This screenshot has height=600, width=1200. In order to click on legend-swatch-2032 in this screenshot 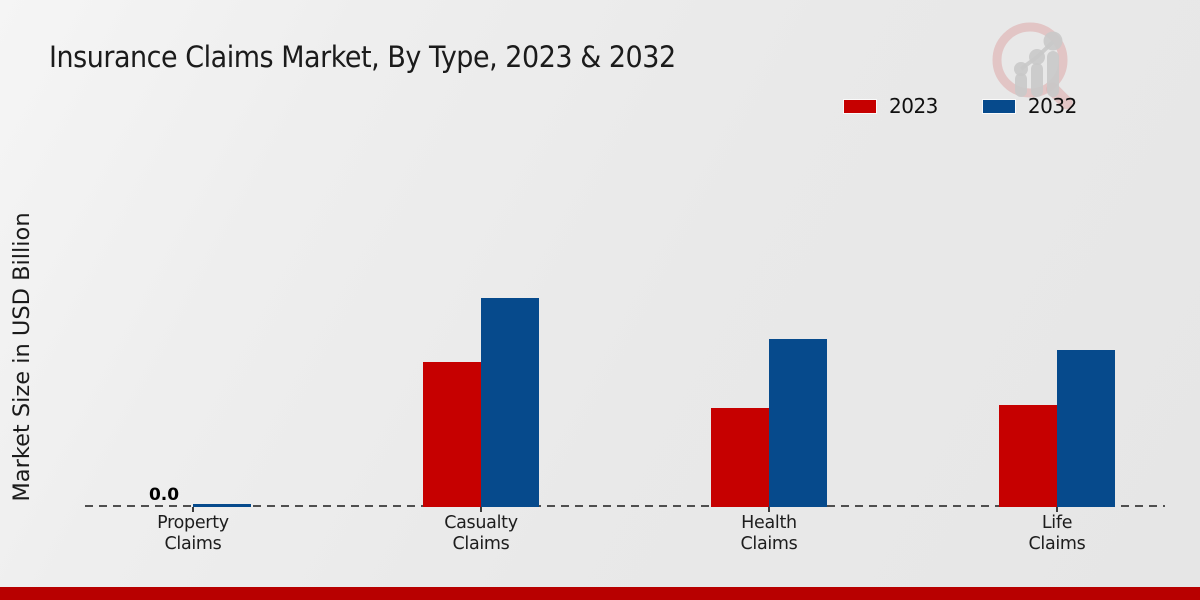, I will do `click(998, 106)`.